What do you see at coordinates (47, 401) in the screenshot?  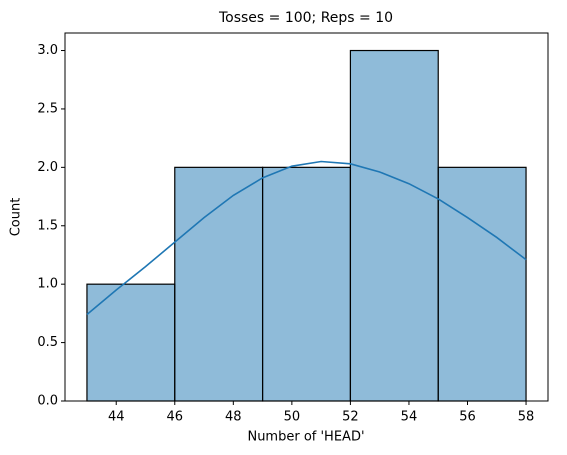 I see `y-tick-label: 0.0` at bounding box center [47, 401].